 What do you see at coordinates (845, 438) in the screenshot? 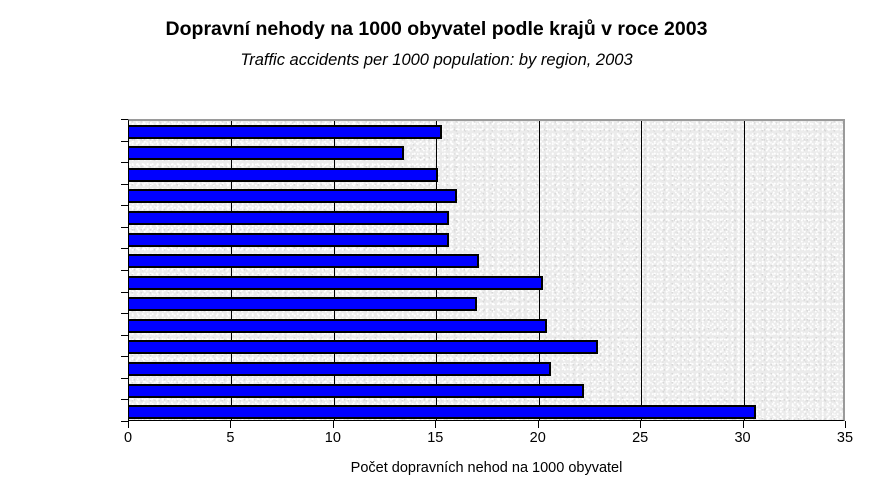
I see `x-axis-tick-label: 35` at bounding box center [845, 438].